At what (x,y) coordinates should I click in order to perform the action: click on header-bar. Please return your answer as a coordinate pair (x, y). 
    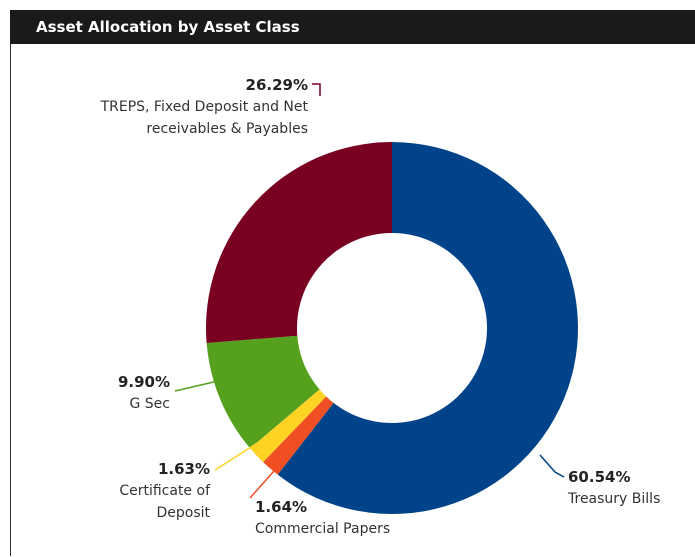
    Looking at the image, I should click on (352, 27).